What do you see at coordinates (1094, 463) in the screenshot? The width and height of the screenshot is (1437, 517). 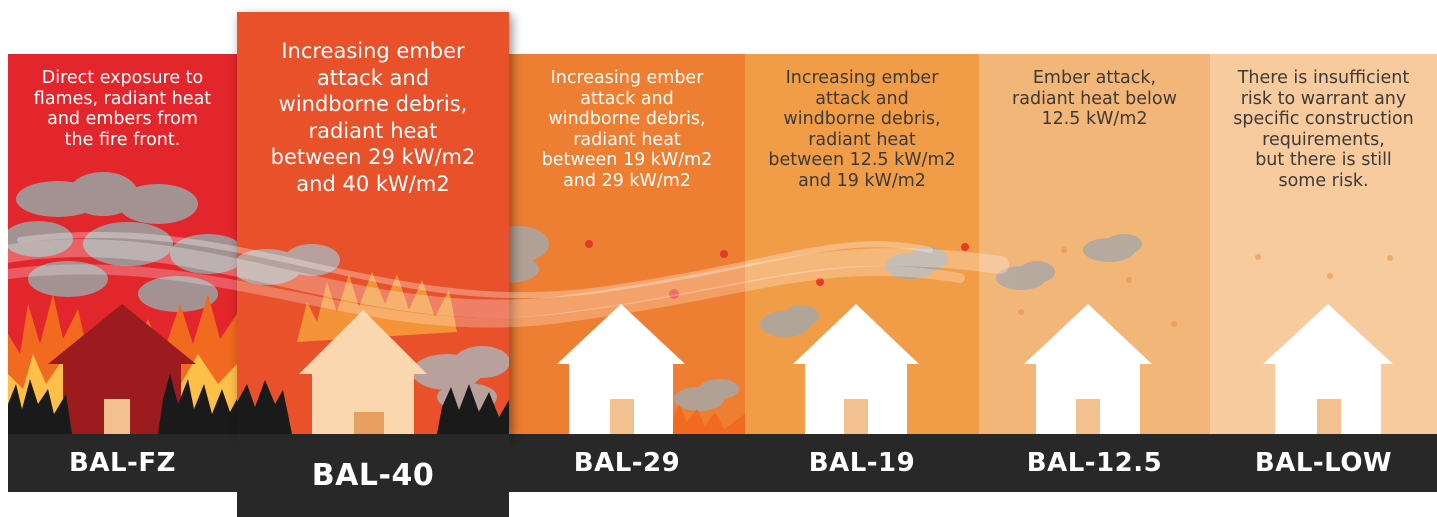 I see `bal-12-5-label: BAL-12.5` at bounding box center [1094, 463].